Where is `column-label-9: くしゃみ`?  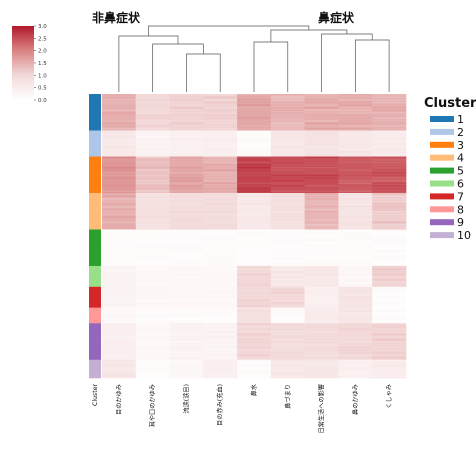
column-label-9: くしゃみ is located at coordinates (389, 396).